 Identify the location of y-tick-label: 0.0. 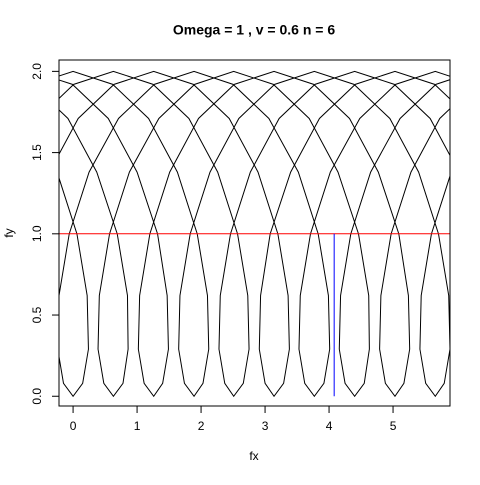
(37, 396).